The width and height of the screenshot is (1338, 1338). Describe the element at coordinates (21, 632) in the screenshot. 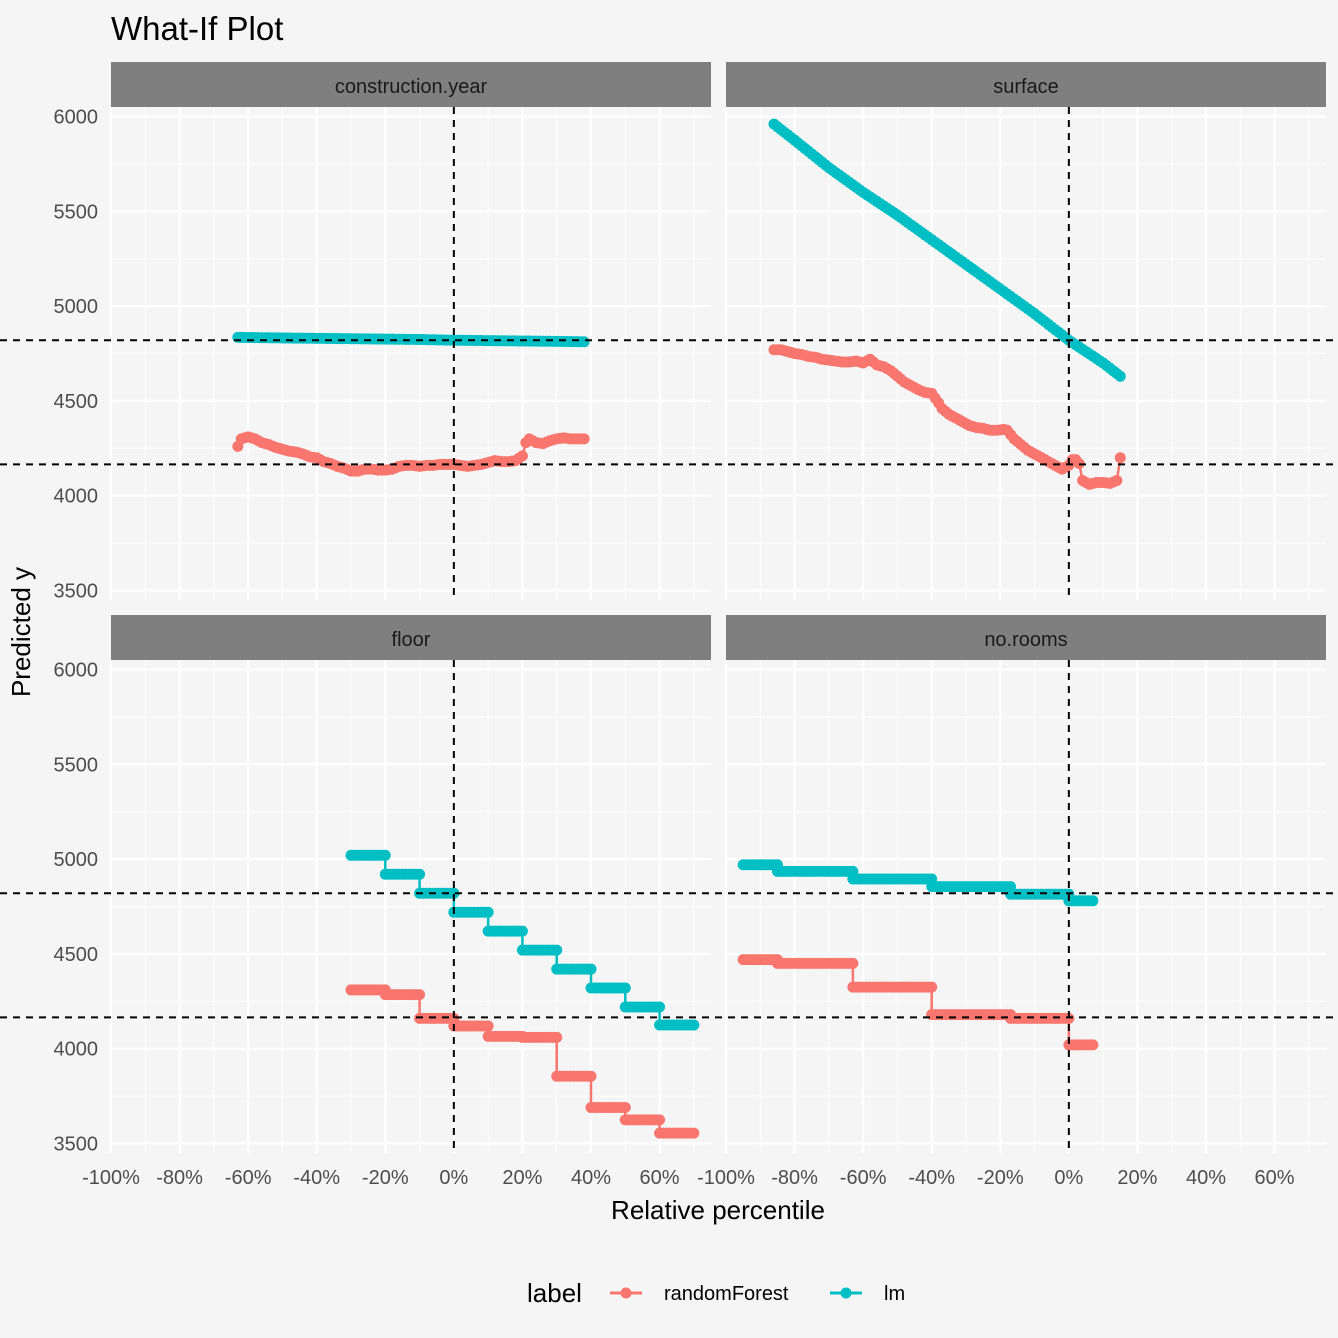

I see `y-axis-label: Predicted y` at that location.